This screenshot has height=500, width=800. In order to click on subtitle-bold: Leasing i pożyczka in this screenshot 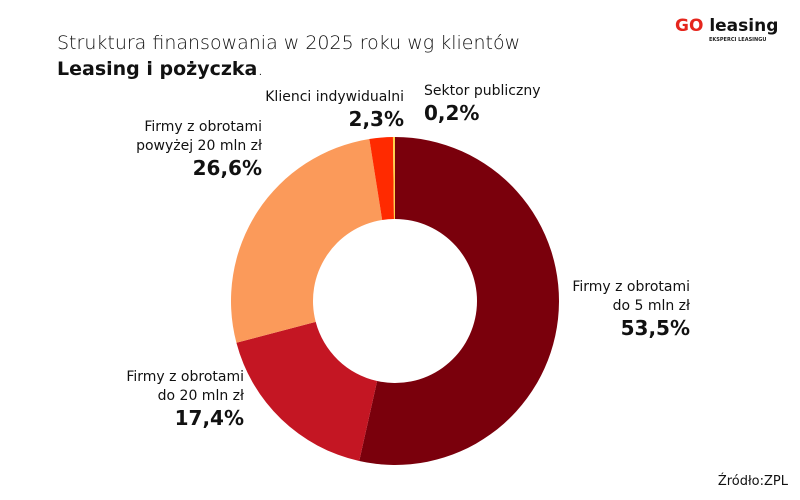, I will do `click(157, 69)`.